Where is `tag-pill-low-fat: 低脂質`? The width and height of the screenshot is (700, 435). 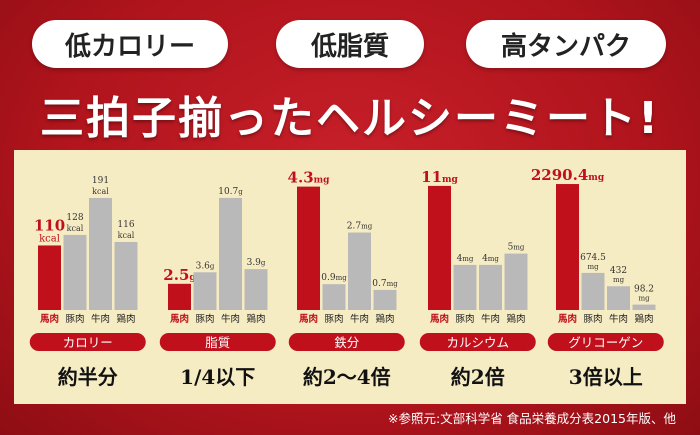
tag-pill-low-fat: 低脂質 is located at coordinates (350, 44).